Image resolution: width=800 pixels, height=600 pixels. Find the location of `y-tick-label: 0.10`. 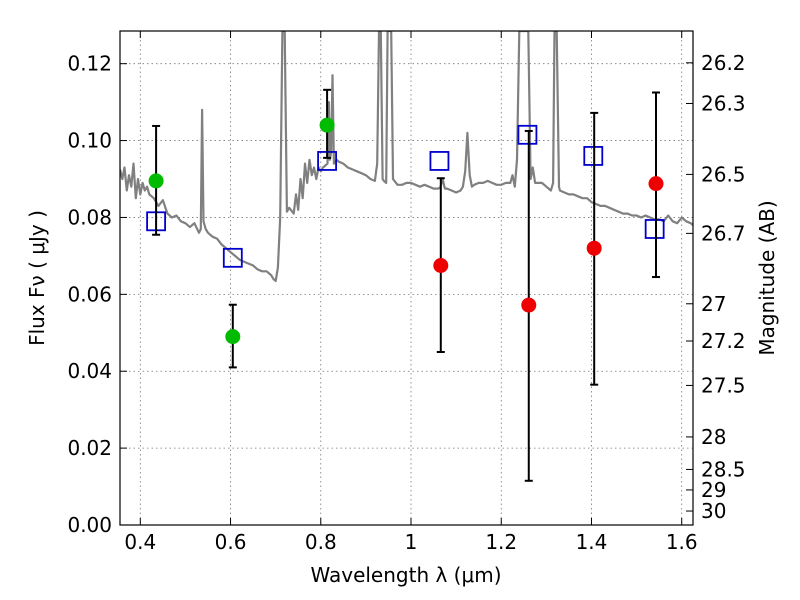

y-tick-label: 0.10 is located at coordinates (89, 141).